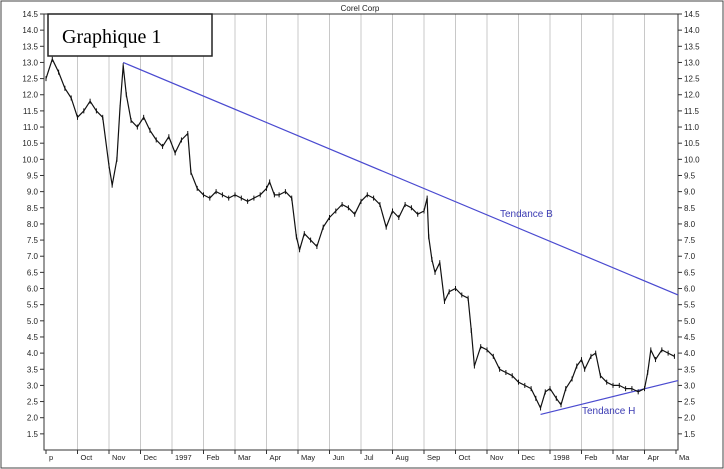 The image size is (724, 469). What do you see at coordinates (690, 353) in the screenshot?
I see `y-tick-label-right: 4.0` at bounding box center [690, 353].